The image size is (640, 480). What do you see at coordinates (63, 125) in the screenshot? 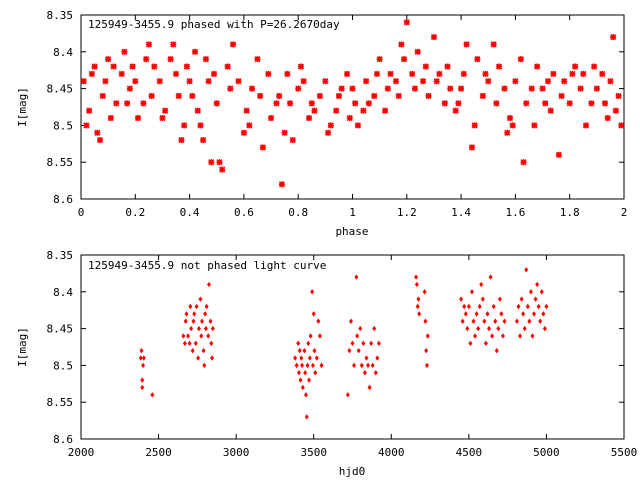
I see `phased-y-tick-label: 8.5` at bounding box center [63, 125].